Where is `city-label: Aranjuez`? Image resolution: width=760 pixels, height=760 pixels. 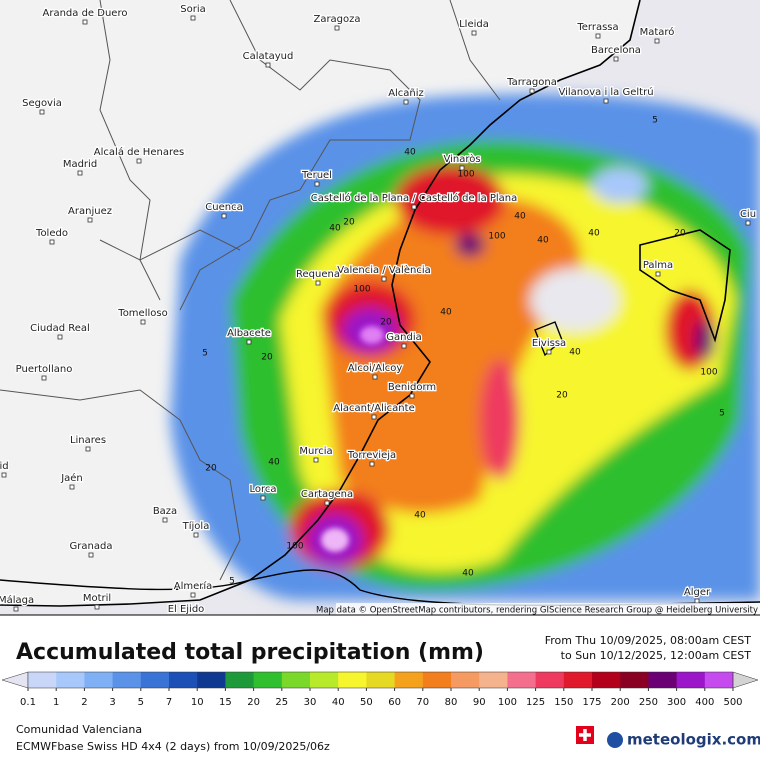
city-label: Aranjuez is located at coordinates (90, 211).